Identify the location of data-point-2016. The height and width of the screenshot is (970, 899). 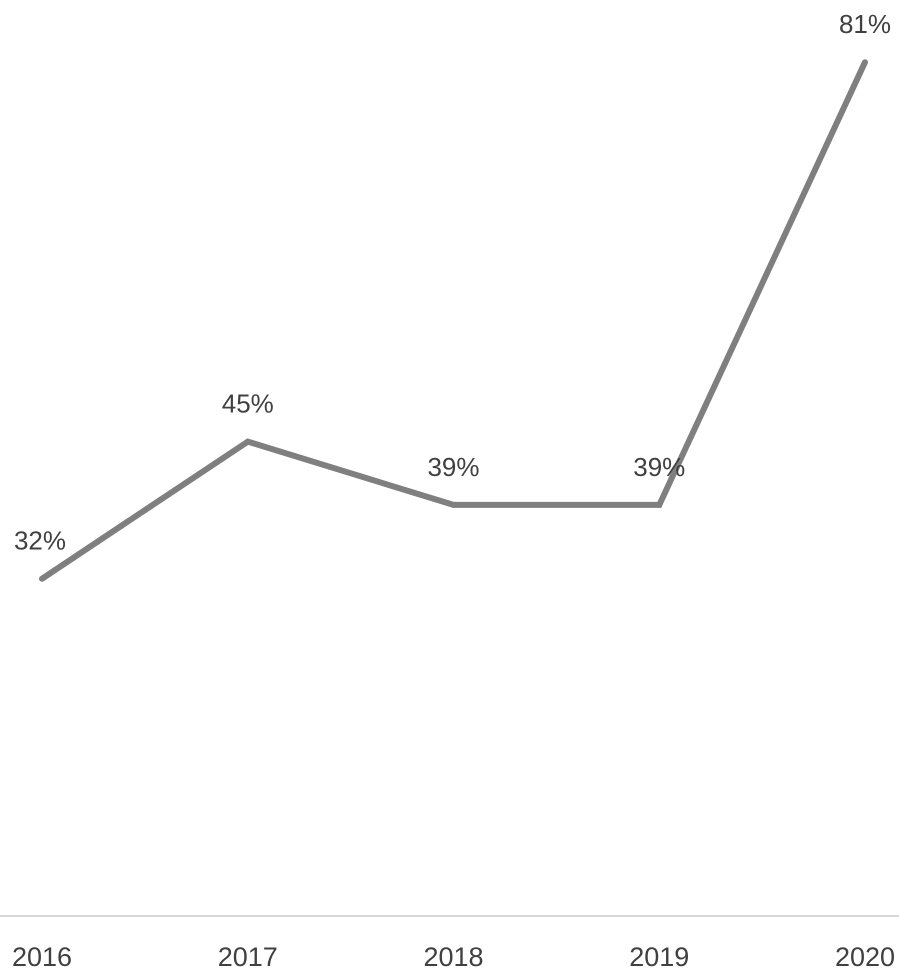
(42, 578).